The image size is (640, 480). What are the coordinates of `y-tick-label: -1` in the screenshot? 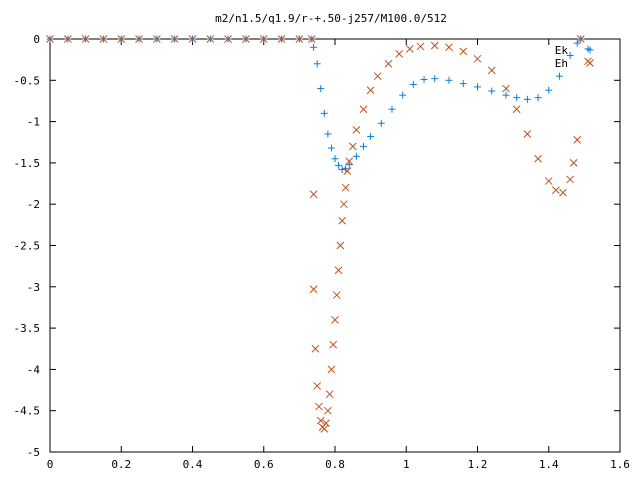 It's located at (33, 122).